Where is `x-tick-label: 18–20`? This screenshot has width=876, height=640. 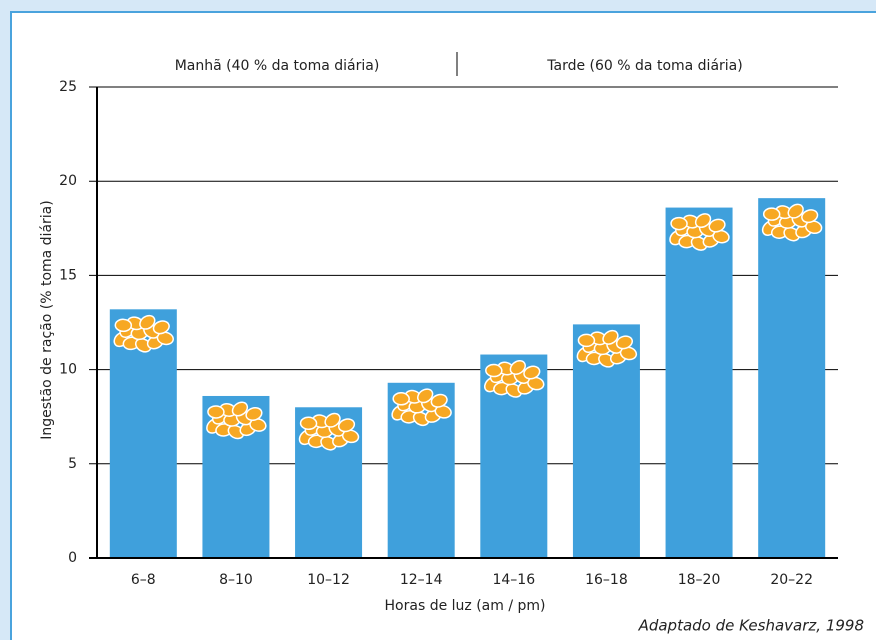 x-tick-label: 18–20 is located at coordinates (699, 580).